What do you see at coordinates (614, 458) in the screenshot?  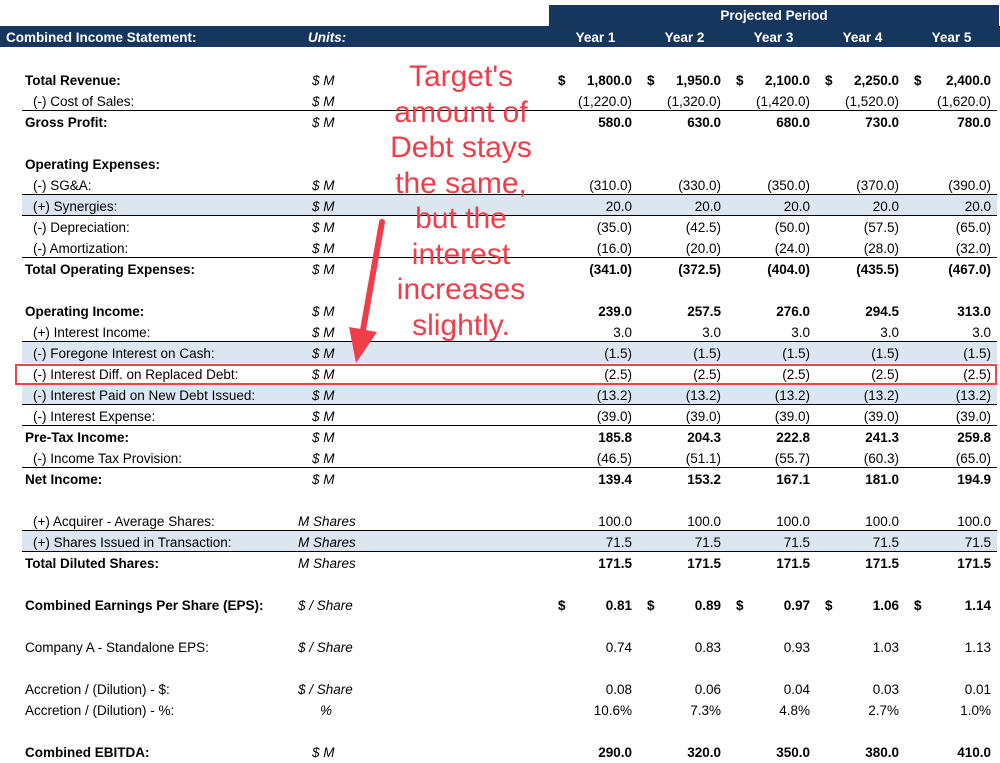 I see `table-cell: (46.5)` at bounding box center [614, 458].